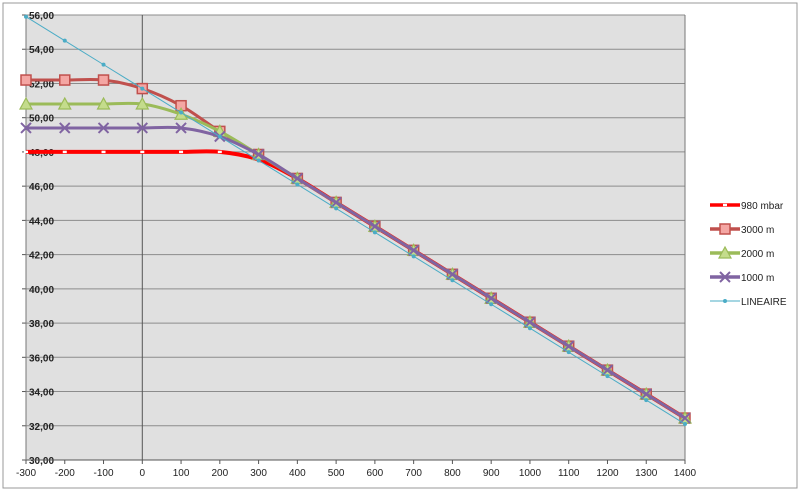  I want to click on y-tick-label: 36,00, so click(41, 358).